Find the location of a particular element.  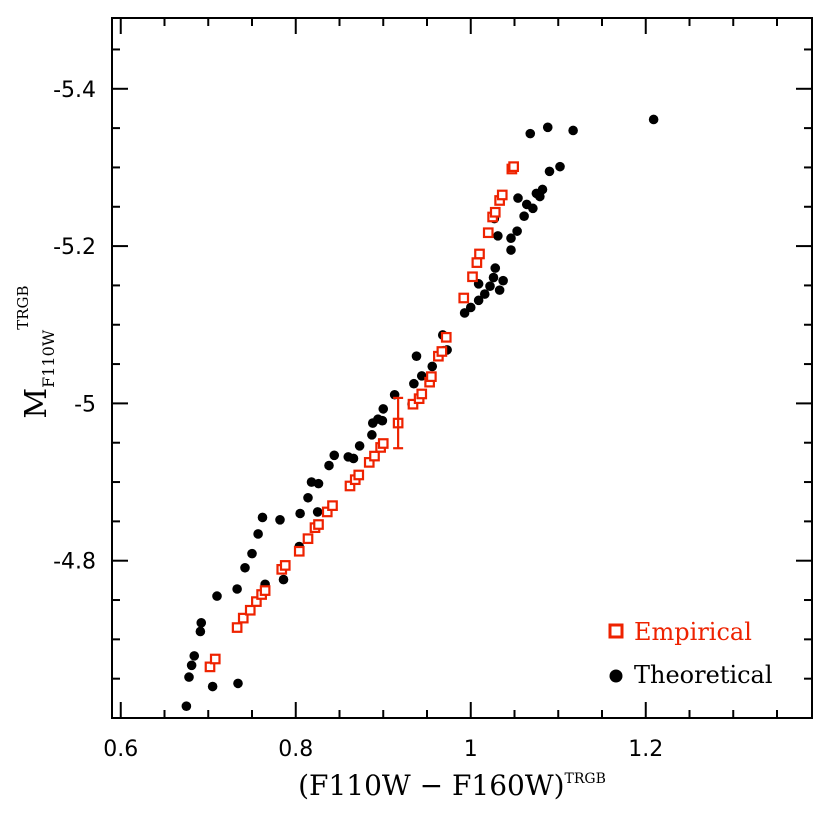

legend-theoretical-marker is located at coordinates (616, 676).